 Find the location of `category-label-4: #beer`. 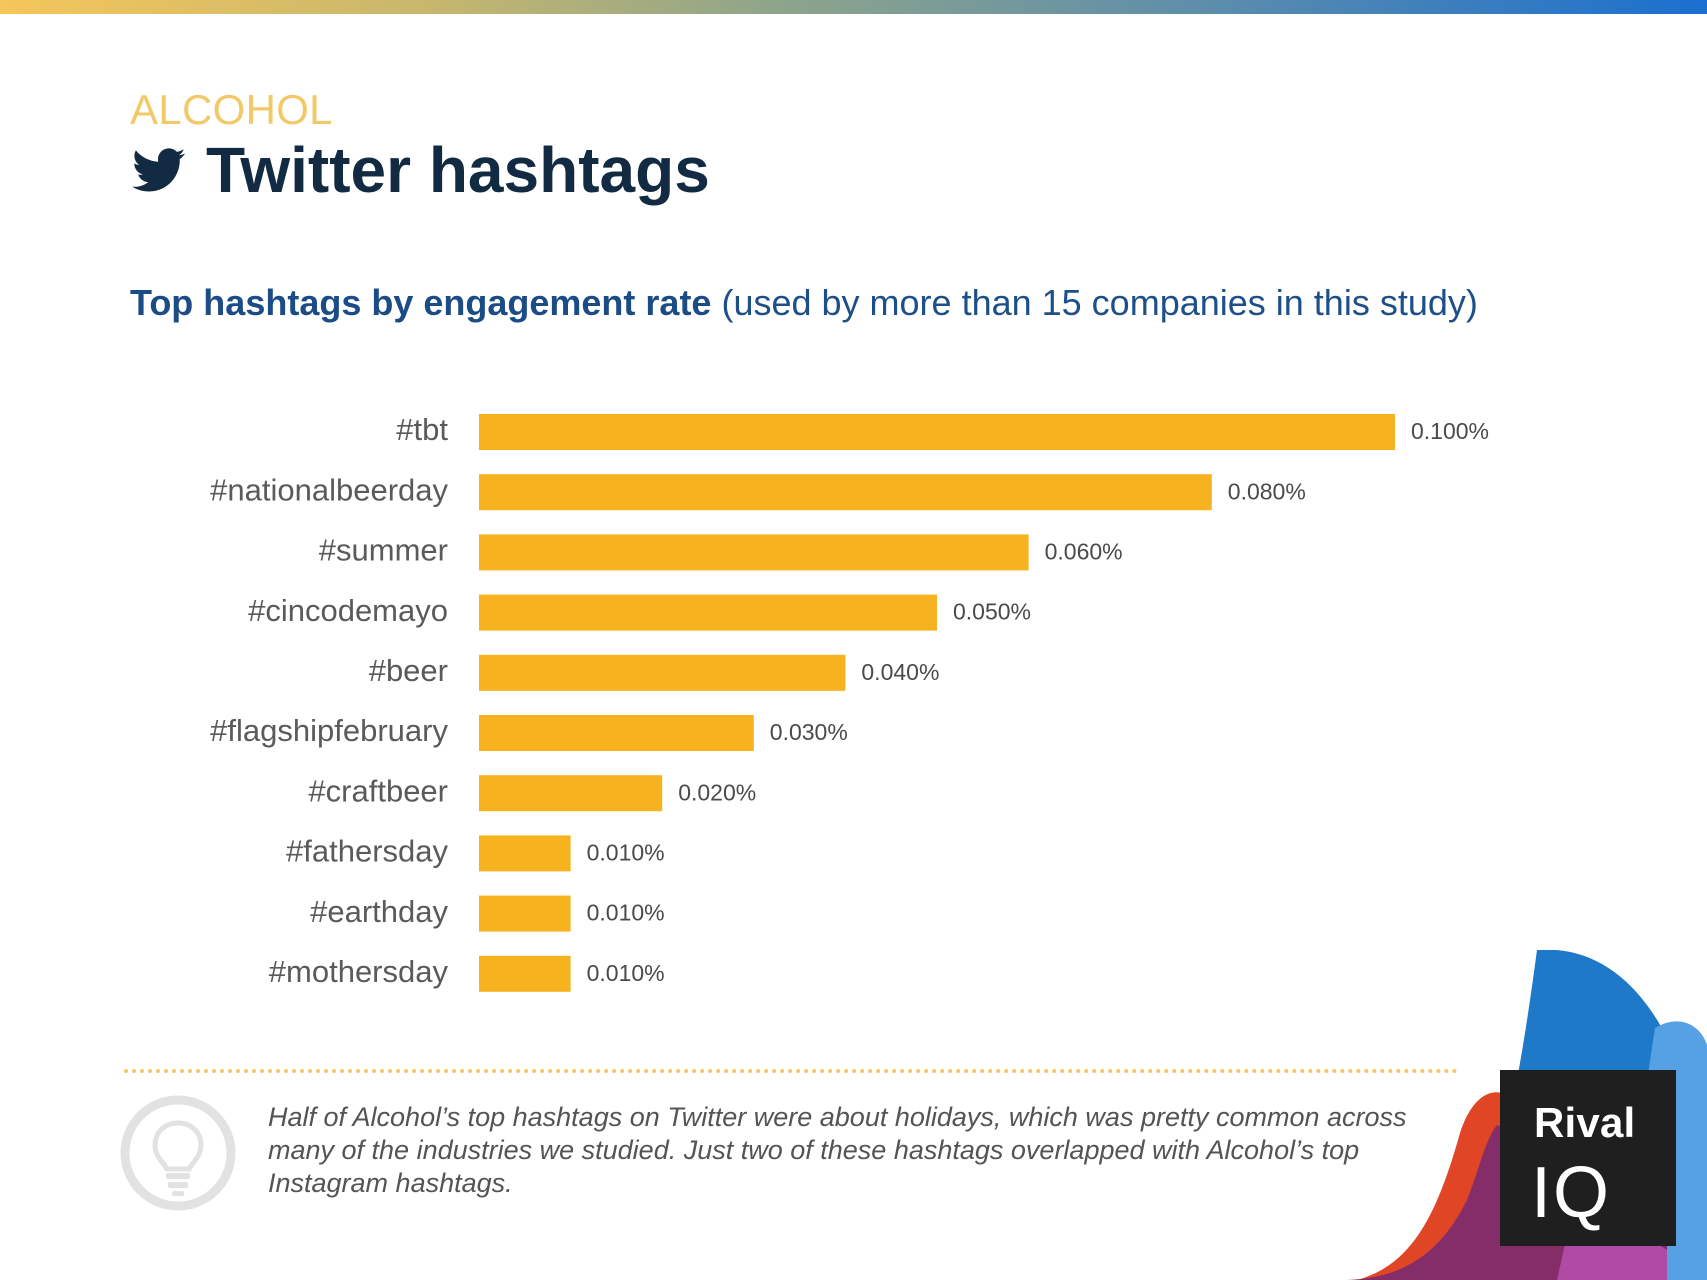

category-label-4: #beer is located at coordinates (408, 670).